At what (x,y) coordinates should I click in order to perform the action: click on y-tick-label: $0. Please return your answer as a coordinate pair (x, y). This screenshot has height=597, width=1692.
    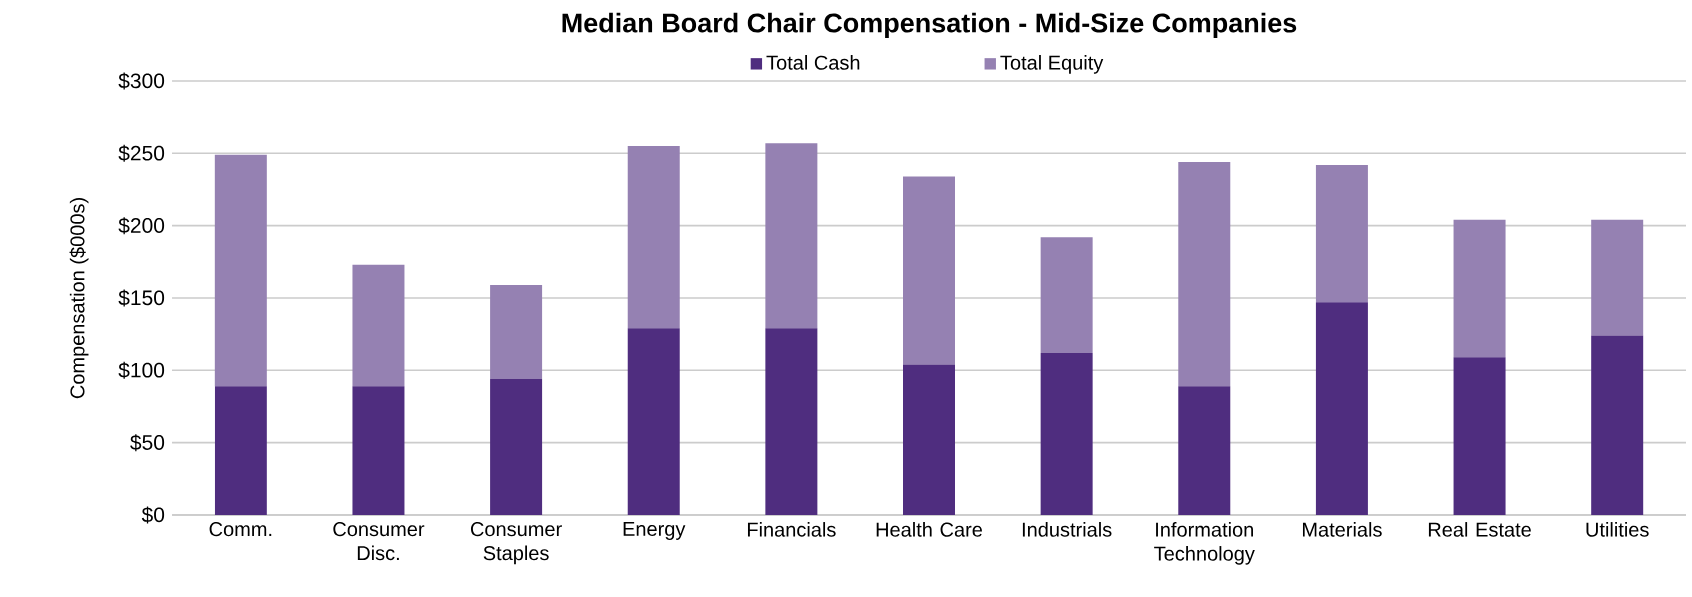
    Looking at the image, I should click on (153, 515).